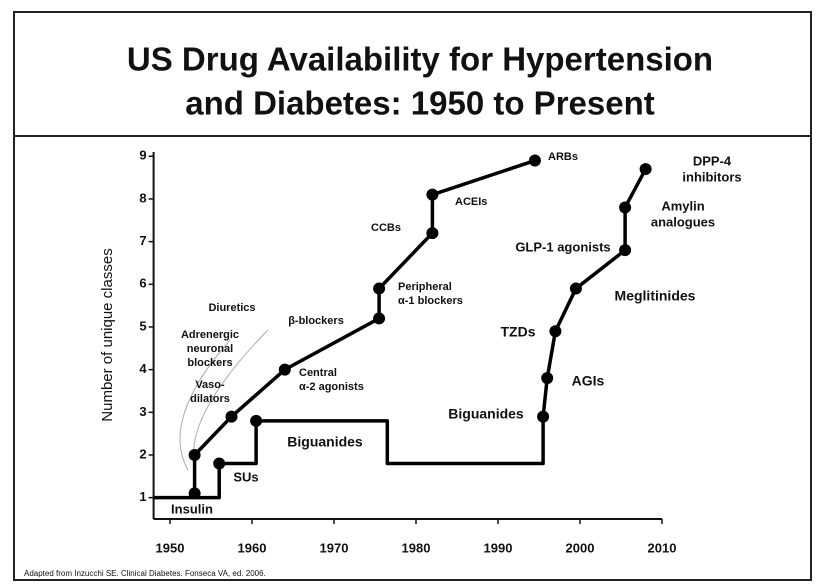  Describe the element at coordinates (231, 308) in the screenshot. I see `annotation: Diuretics` at that location.